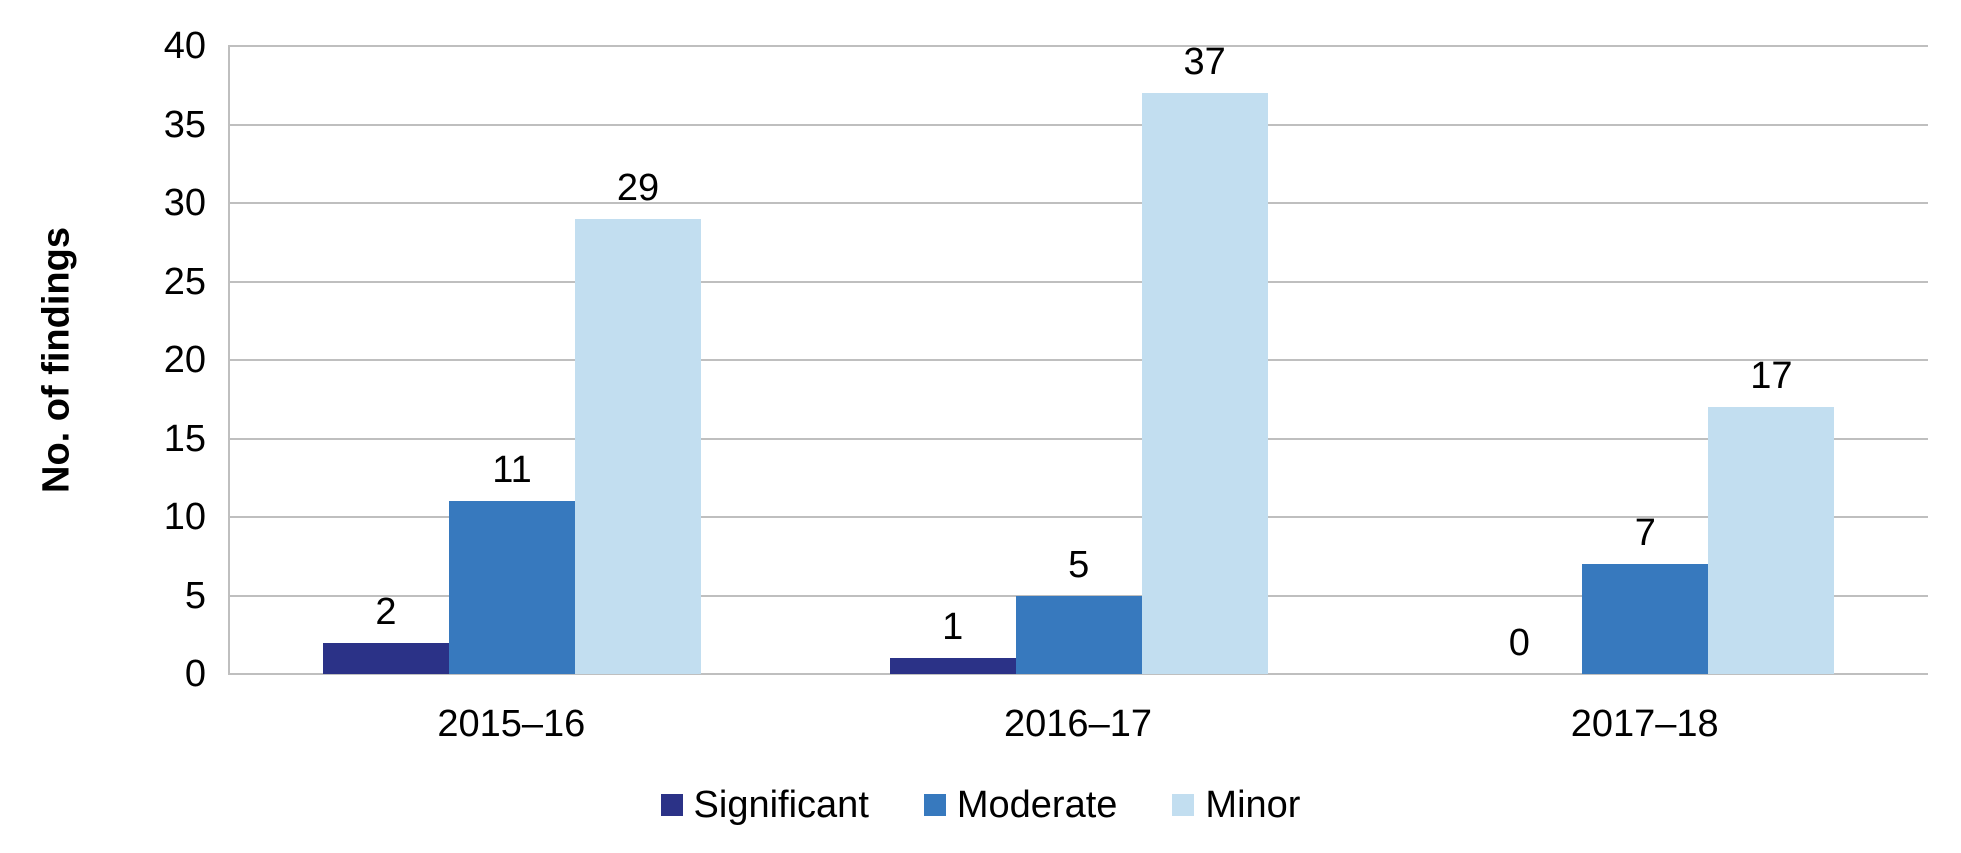  Describe the element at coordinates (638, 446) in the screenshot. I see `bar-minor-2015–16` at that location.